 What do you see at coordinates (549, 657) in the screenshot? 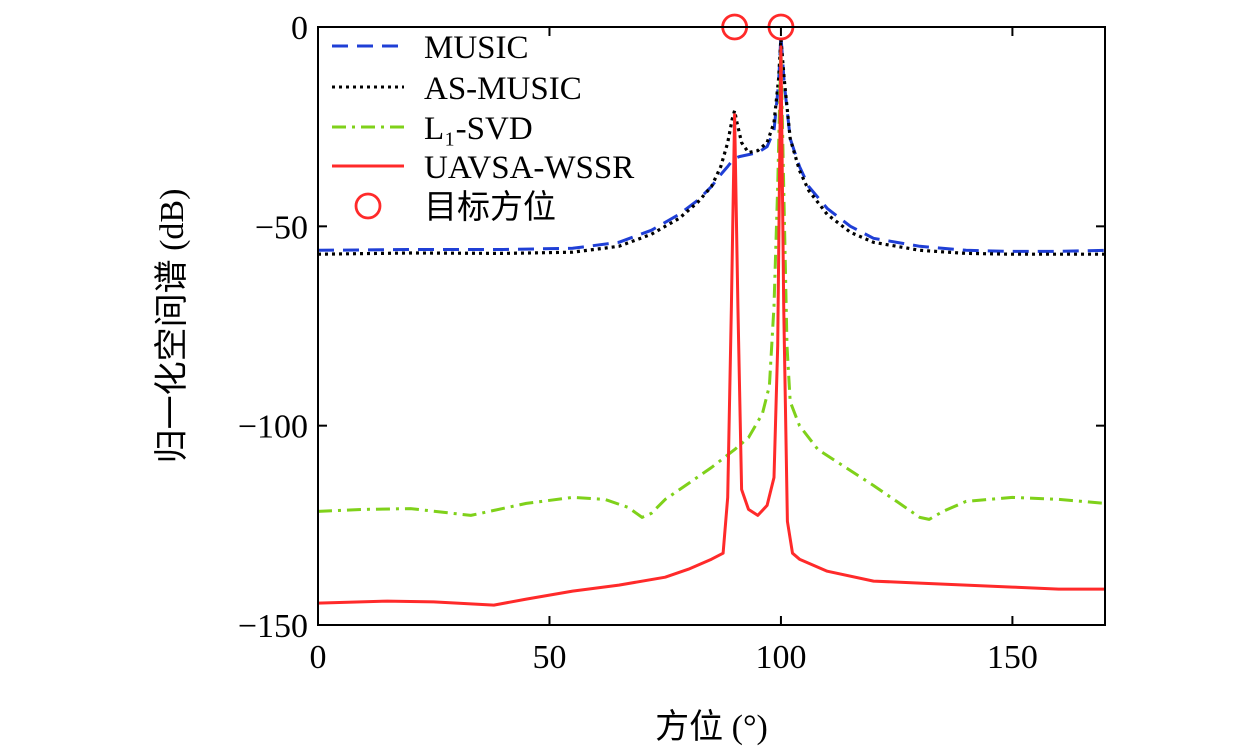
I see `x-tick-label: 50` at bounding box center [549, 657].